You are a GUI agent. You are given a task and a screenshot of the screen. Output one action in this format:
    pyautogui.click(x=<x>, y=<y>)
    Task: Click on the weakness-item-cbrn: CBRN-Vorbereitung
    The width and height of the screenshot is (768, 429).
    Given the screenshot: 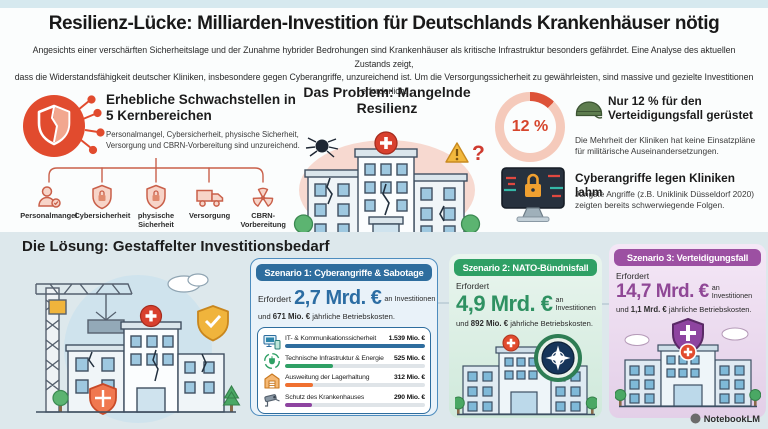 What is the action you would take?
    pyautogui.click(x=263, y=206)
    